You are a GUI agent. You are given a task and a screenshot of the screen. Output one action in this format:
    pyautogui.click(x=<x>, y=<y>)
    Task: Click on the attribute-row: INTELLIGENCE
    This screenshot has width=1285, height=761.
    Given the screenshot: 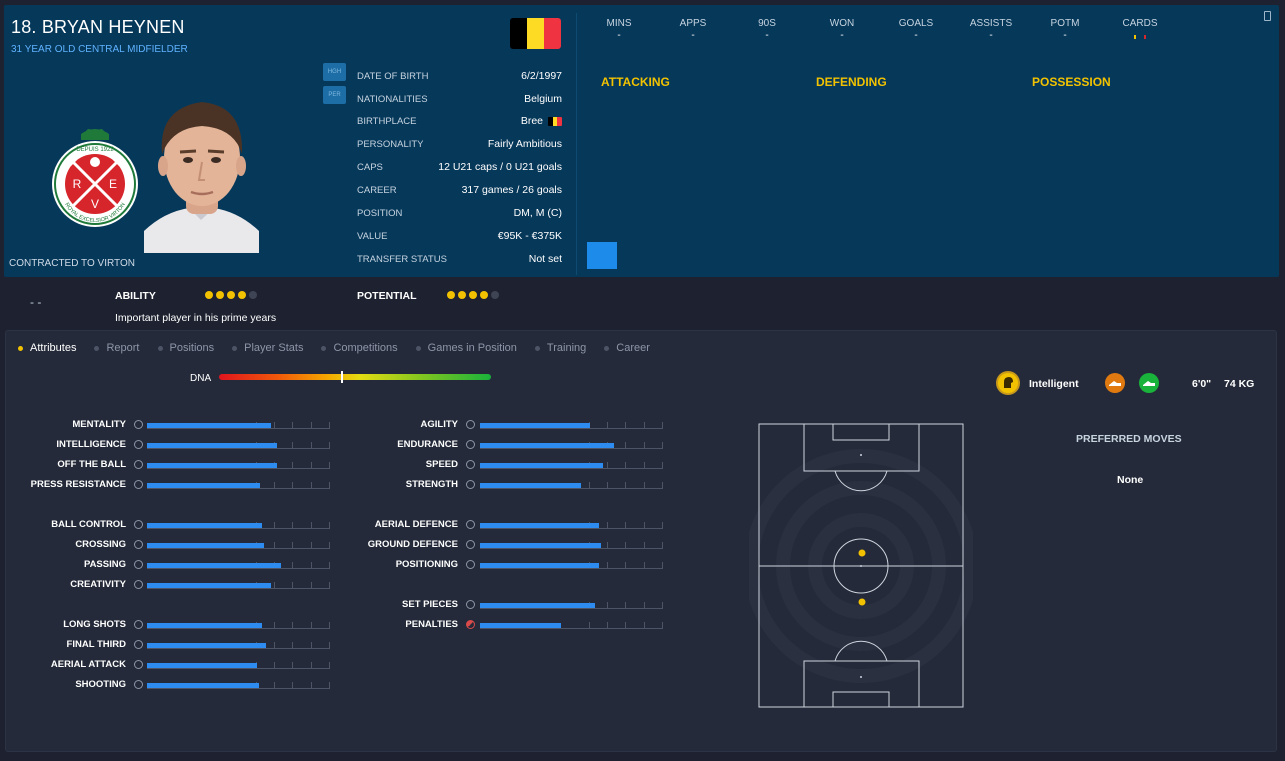 What is the action you would take?
    pyautogui.click(x=171, y=445)
    